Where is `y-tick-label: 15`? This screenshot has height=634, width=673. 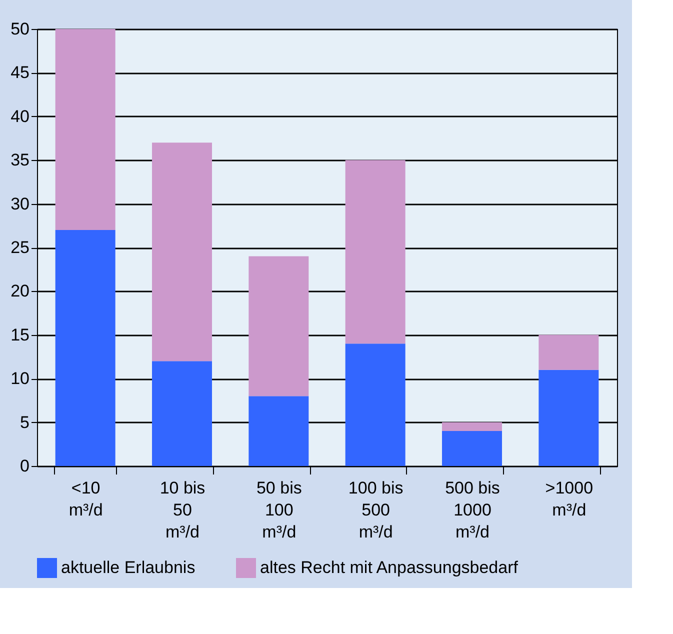 y-tick-label: 15 is located at coordinates (20, 334).